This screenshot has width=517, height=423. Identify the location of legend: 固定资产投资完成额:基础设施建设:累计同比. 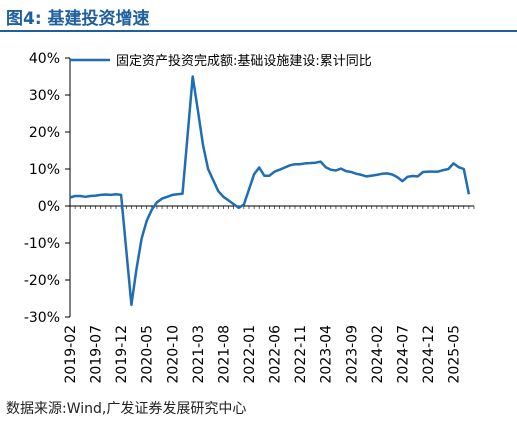
(221, 61).